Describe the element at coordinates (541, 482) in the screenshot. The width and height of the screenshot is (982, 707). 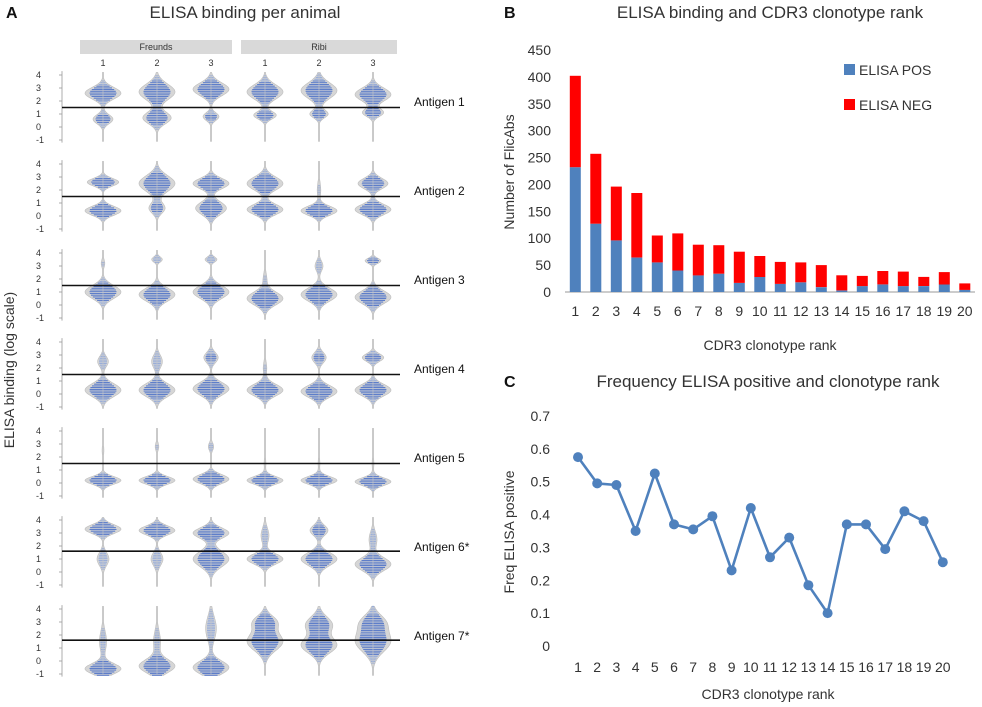
I see `line-y-tick-label: 0.5` at that location.